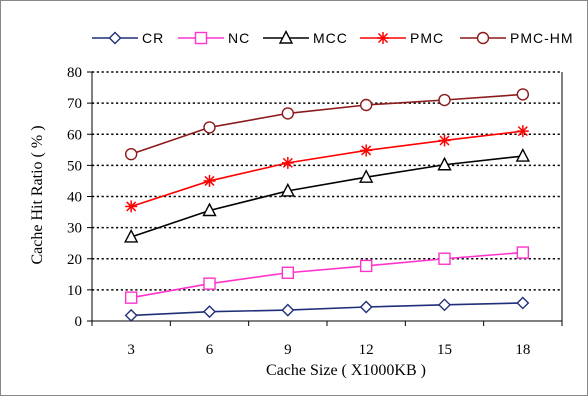 Image resolution: width=588 pixels, height=396 pixels. Describe the element at coordinates (115, 38) in the screenshot. I see `legend-marker-cr` at that location.